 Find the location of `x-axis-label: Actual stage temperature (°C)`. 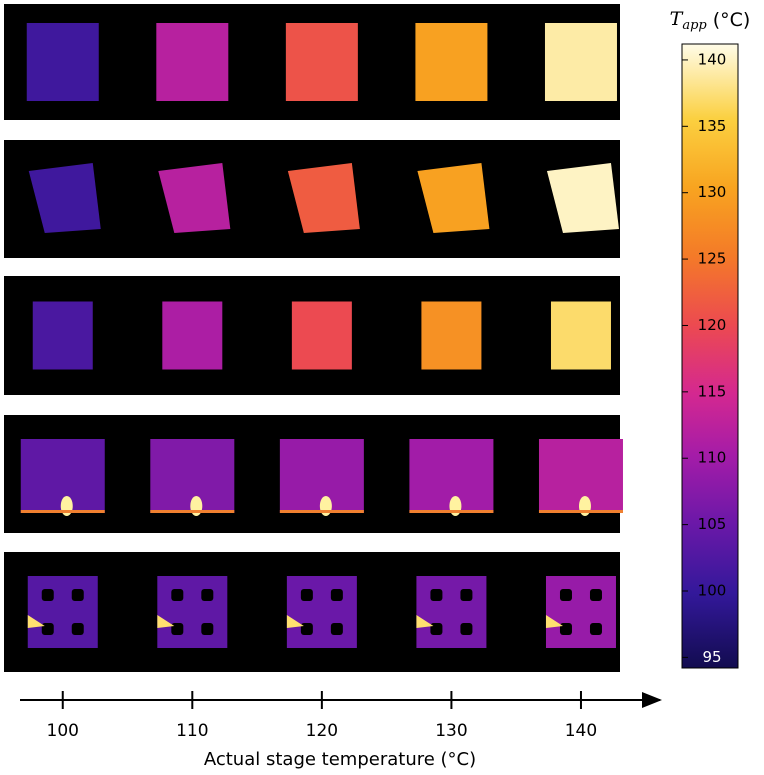

x-axis-label: Actual stage temperature (°C) is located at coordinates (340, 759).